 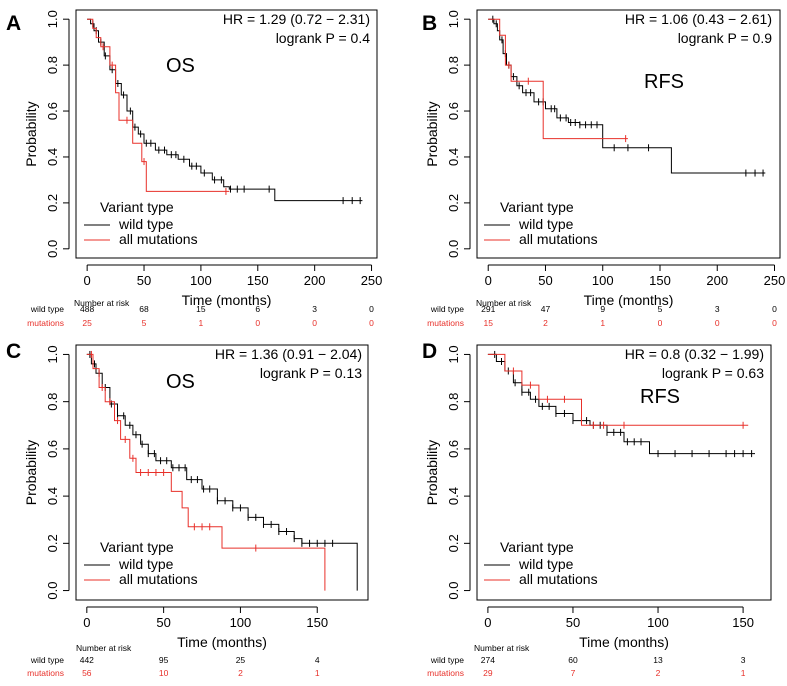 I want to click on logrank-p-annotation: logrank P = 0.9, so click(x=725, y=38).